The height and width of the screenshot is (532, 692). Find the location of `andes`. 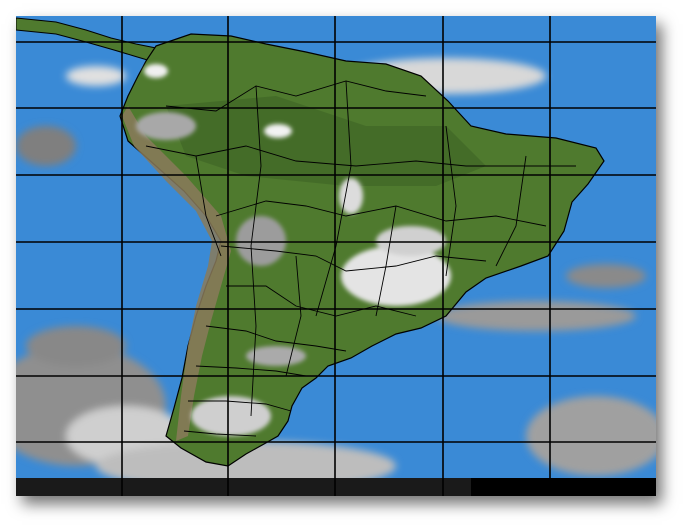

andes is located at coordinates (176, 273).